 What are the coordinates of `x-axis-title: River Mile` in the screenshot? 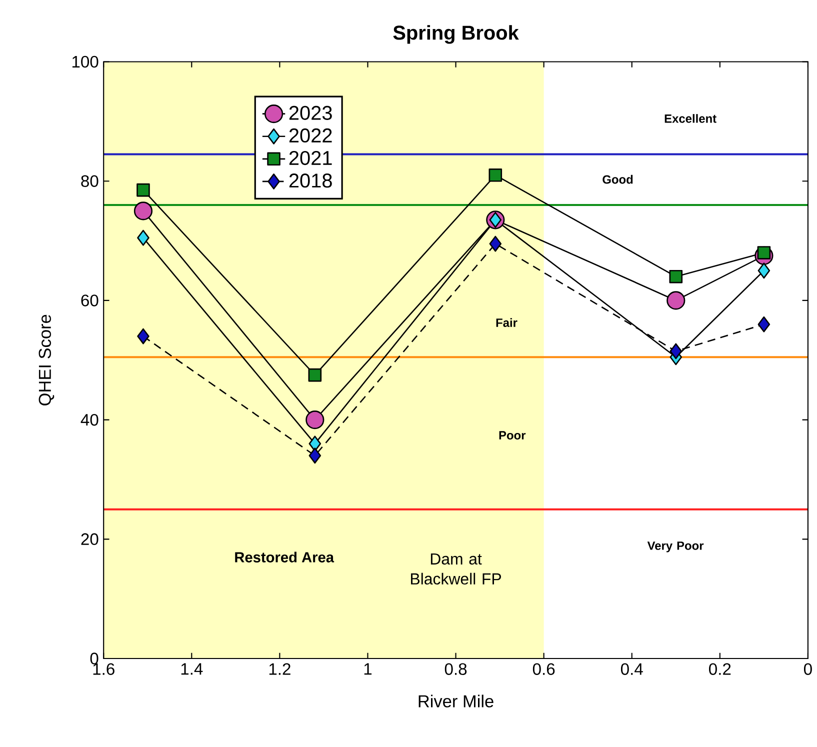 It's located at (456, 701).